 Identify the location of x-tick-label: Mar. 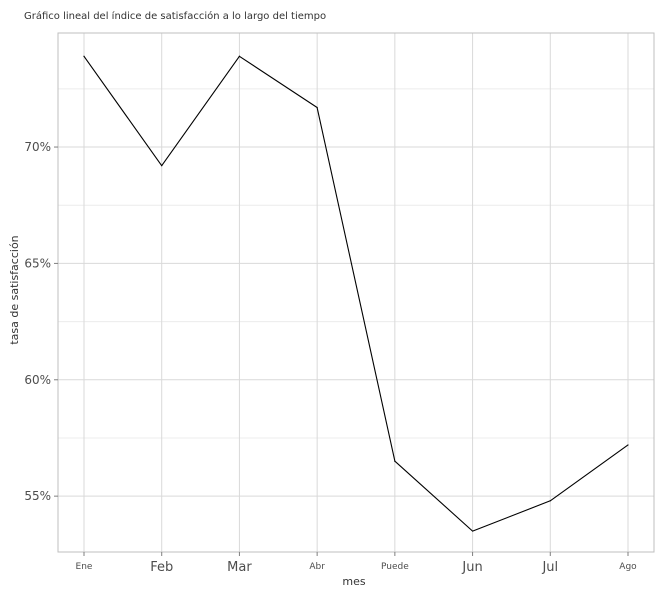
(239, 567).